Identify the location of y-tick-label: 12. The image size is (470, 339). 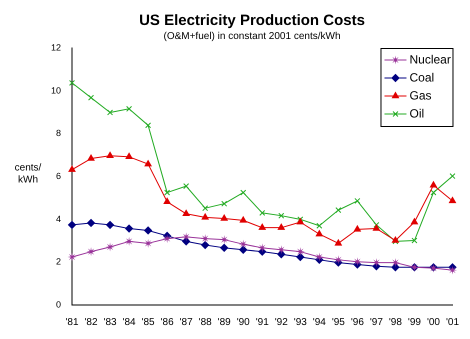
(56, 47).